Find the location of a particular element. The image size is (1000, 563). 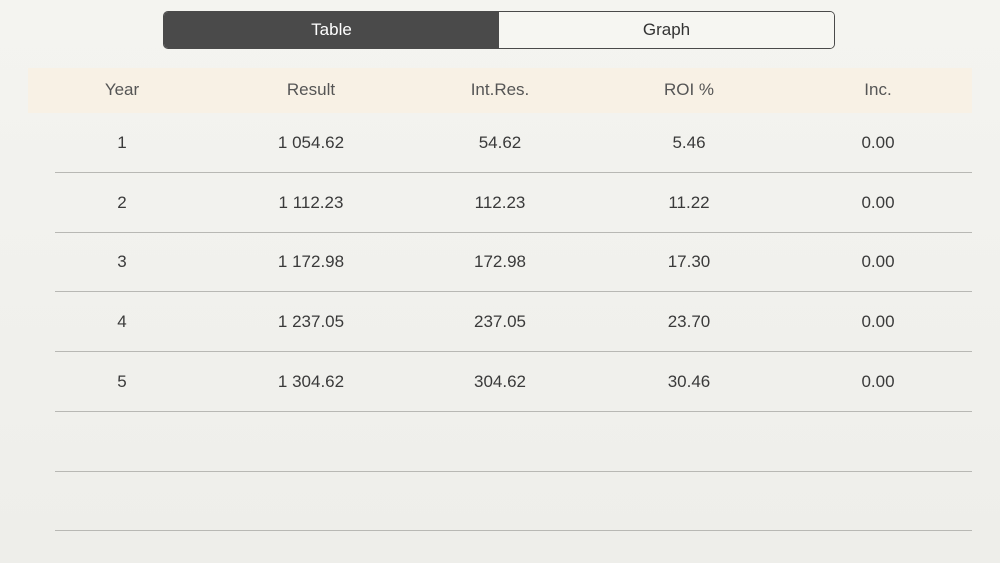

table-cell: 3 is located at coordinates (122, 262).